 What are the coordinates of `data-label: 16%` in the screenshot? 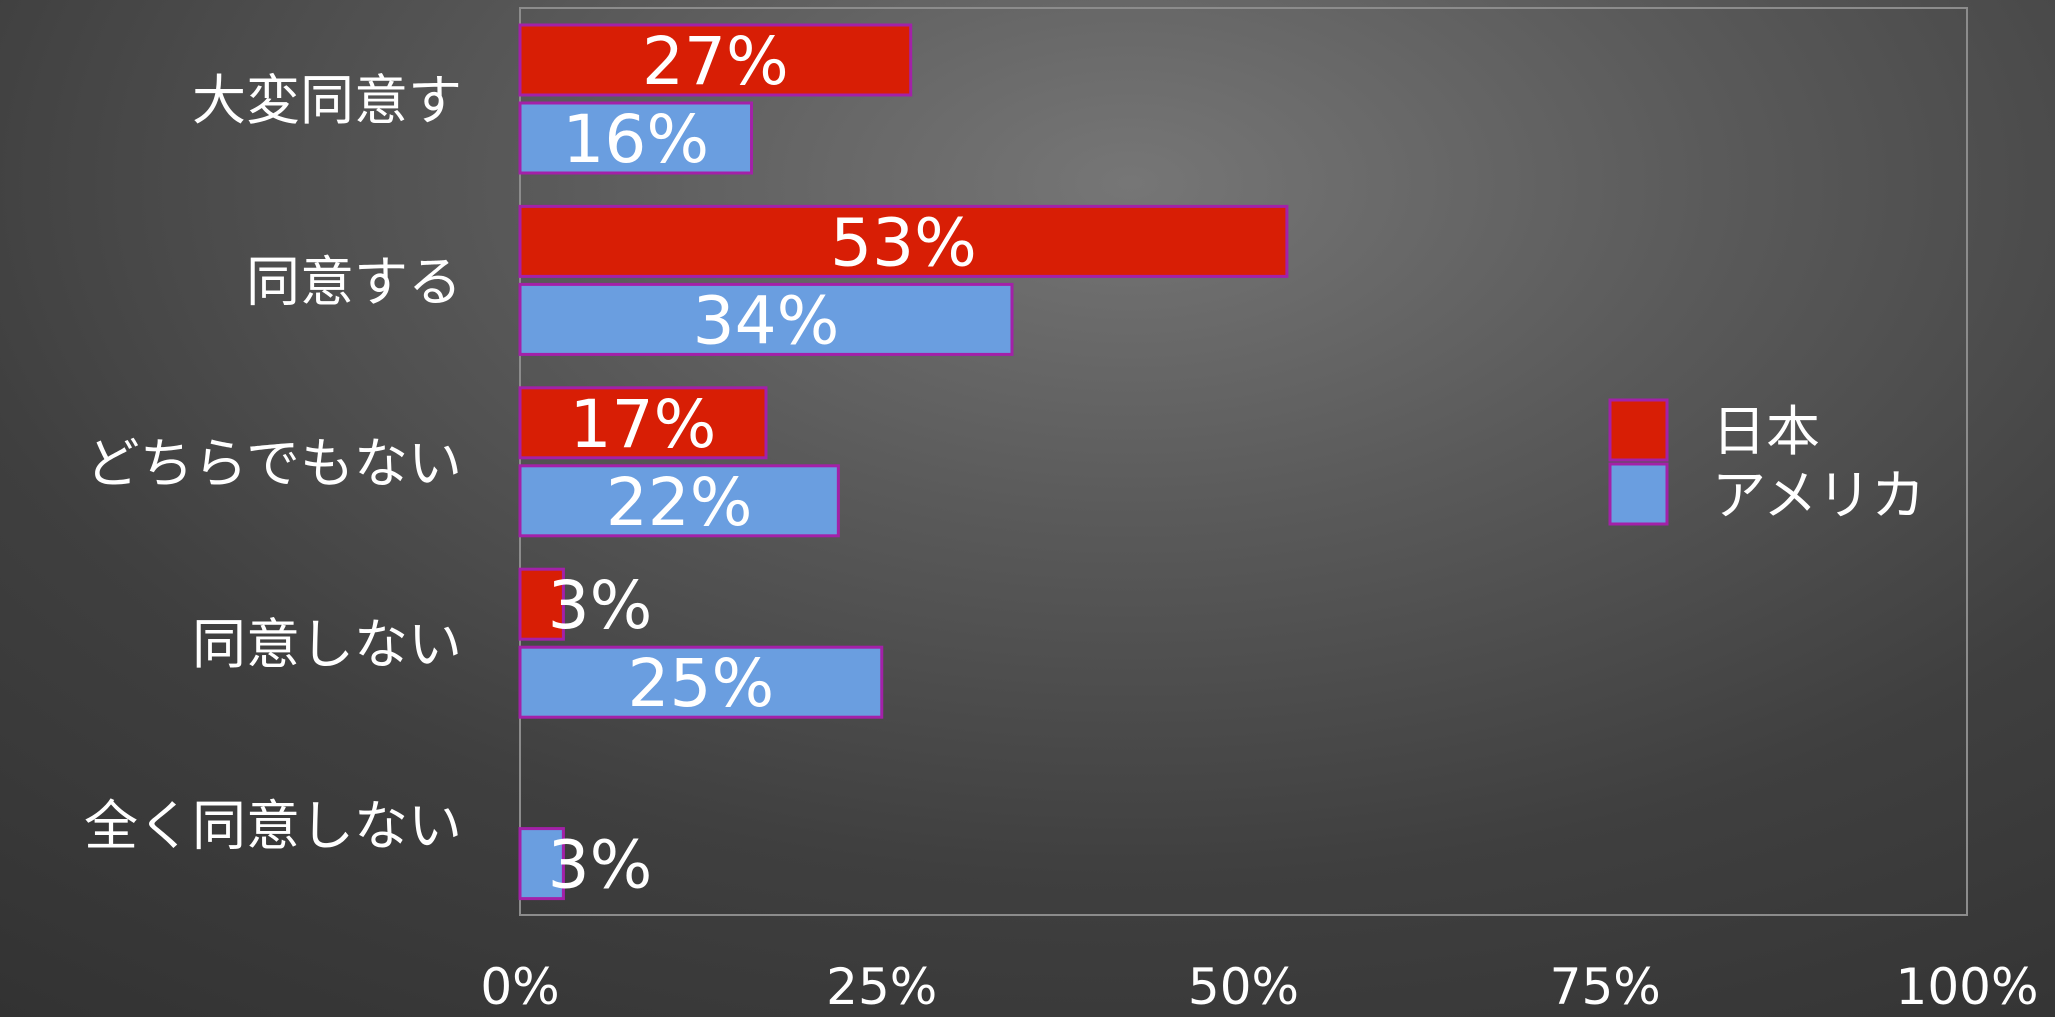 It's located at (635, 139).